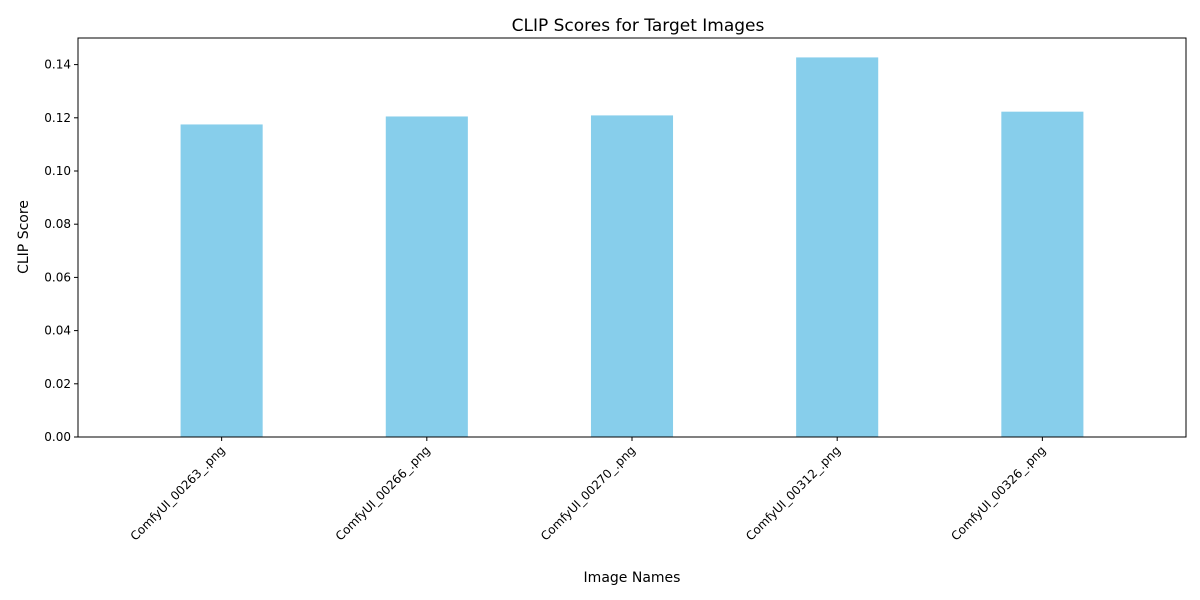 The height and width of the screenshot is (600, 1200). Describe the element at coordinates (638, 26) in the screenshot. I see `chart-title: CLIP Scores for Target Images` at that location.